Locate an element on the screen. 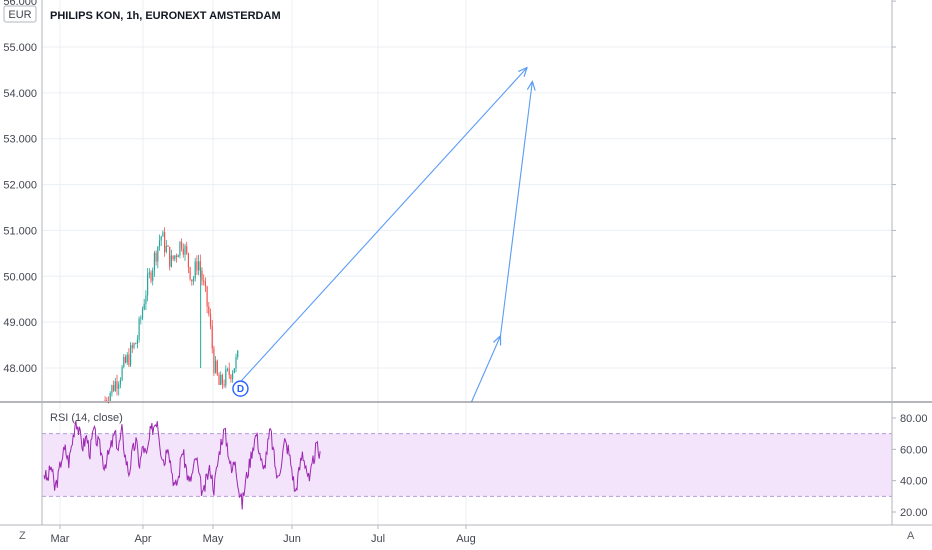 Image resolution: width=932 pixels, height=550 pixels. currency-label: EUR is located at coordinates (19, 15).